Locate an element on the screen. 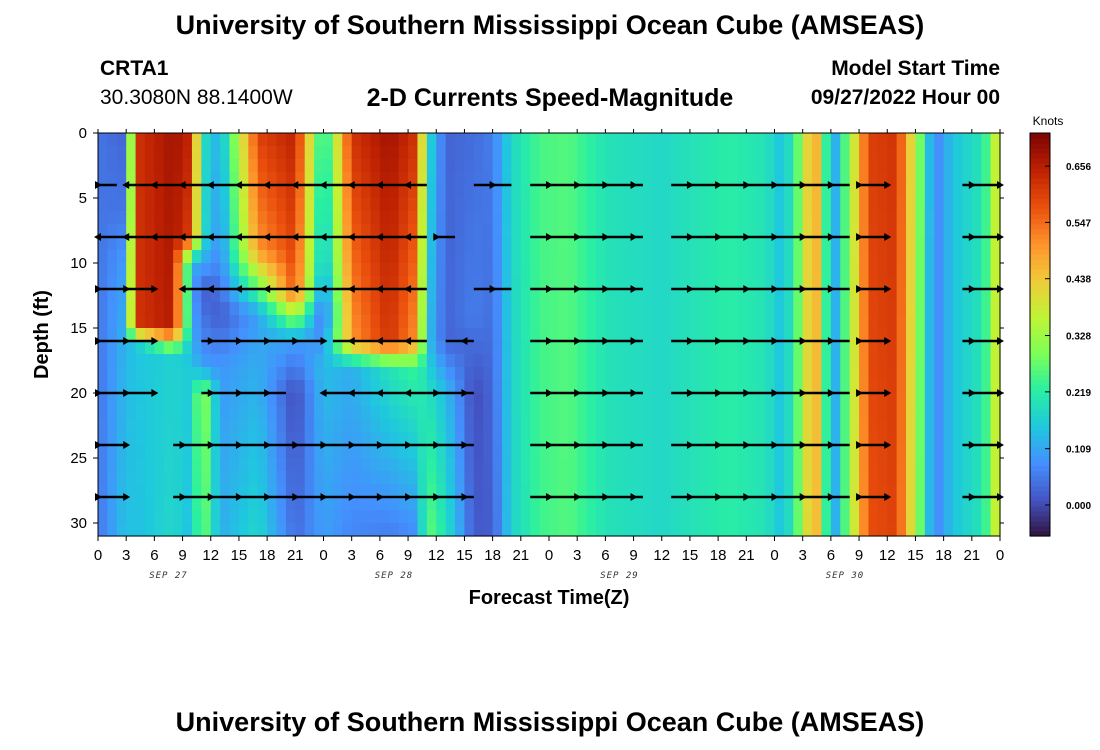  date-label: SEP 27 is located at coordinates (168, 576).